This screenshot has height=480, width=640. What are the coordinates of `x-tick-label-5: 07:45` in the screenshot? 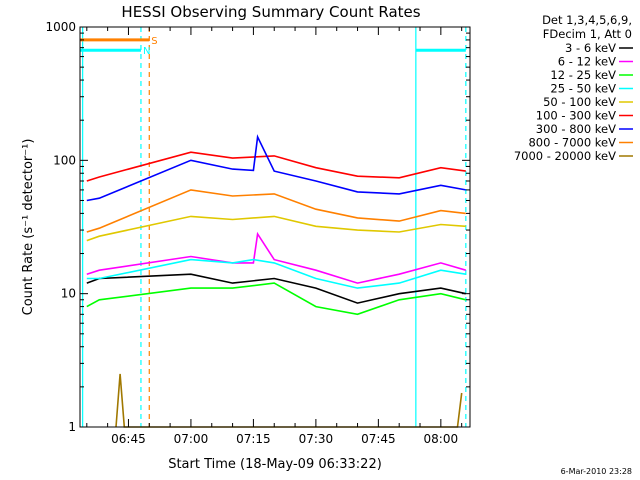 It's located at (378, 439).